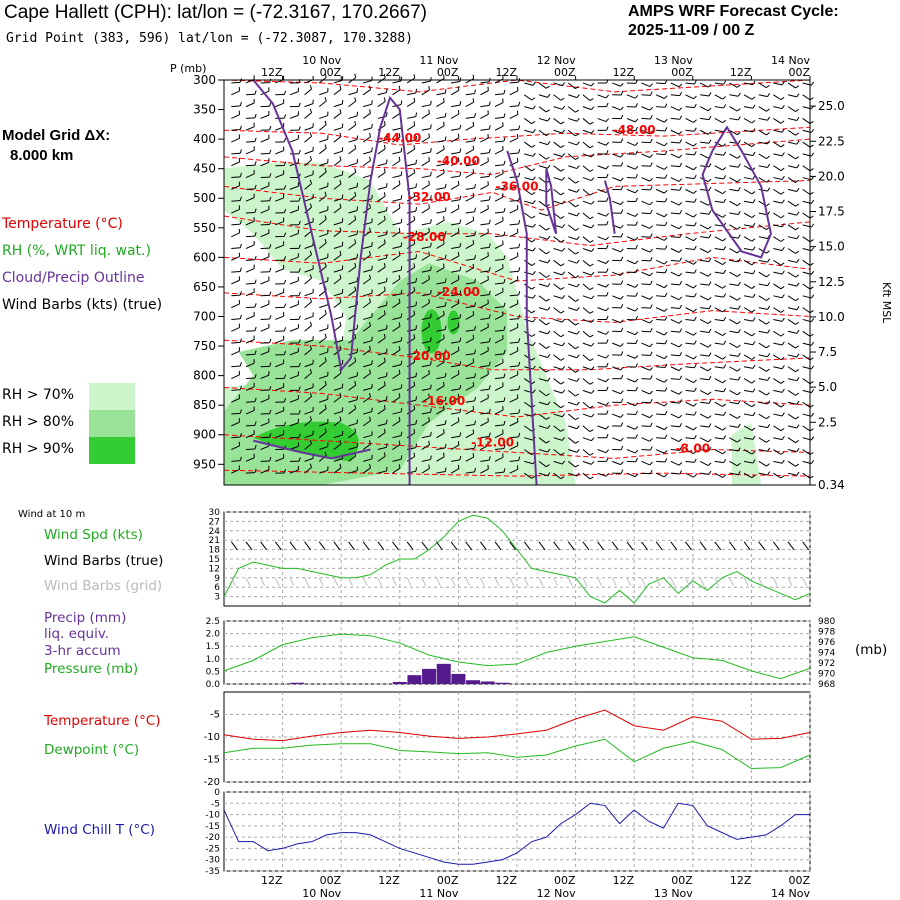 This screenshot has height=900, width=900. What do you see at coordinates (82, 305) in the screenshot?
I see `legend-wind: Wind Barbs (kts) (true)` at bounding box center [82, 305].